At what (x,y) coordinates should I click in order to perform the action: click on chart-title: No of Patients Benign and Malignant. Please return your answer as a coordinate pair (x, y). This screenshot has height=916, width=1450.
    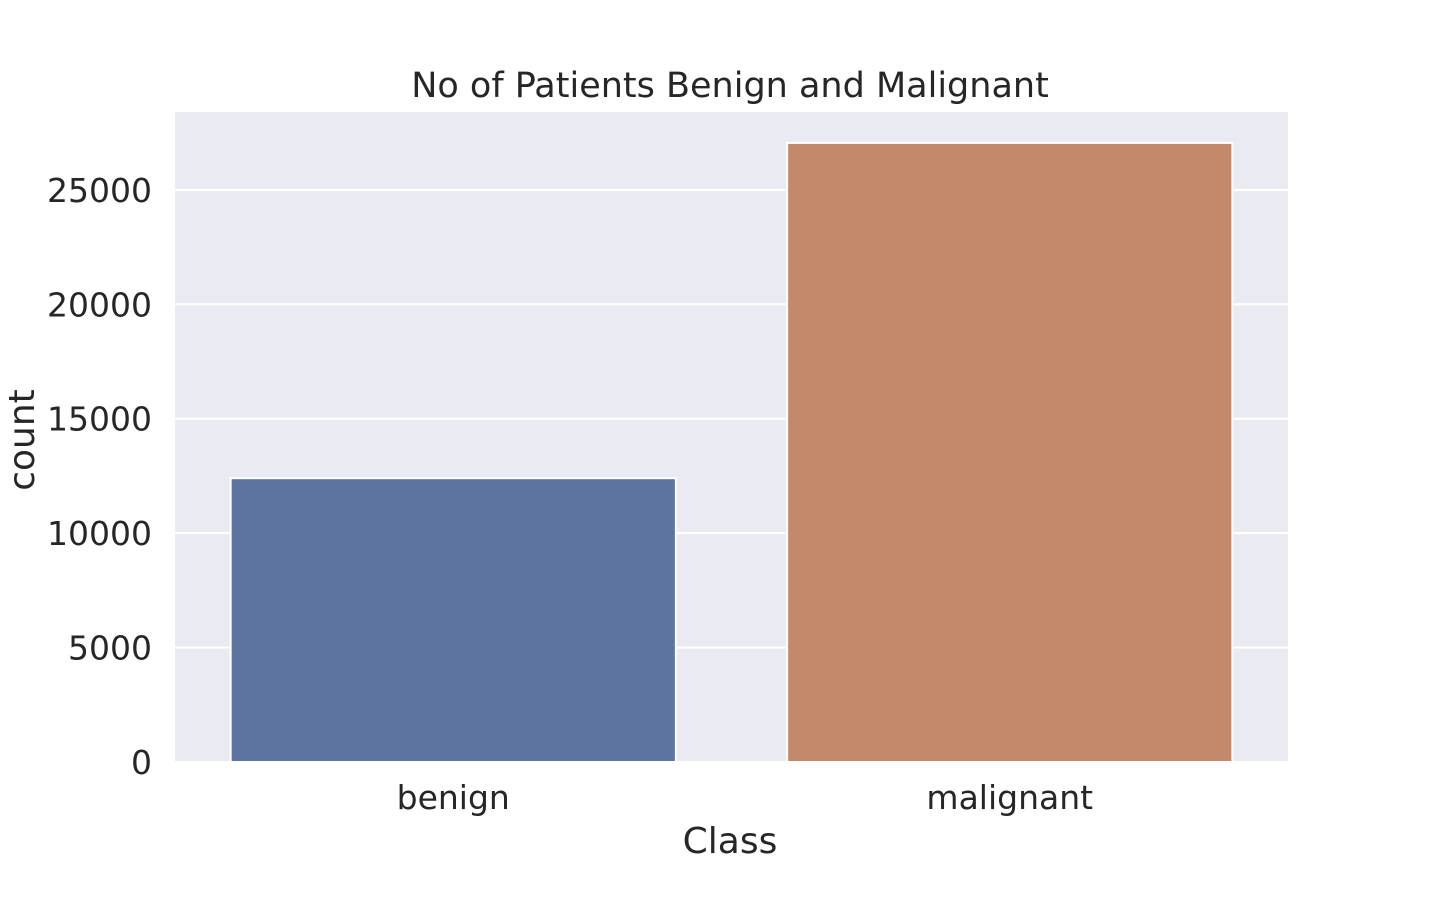
    Looking at the image, I should click on (730, 86).